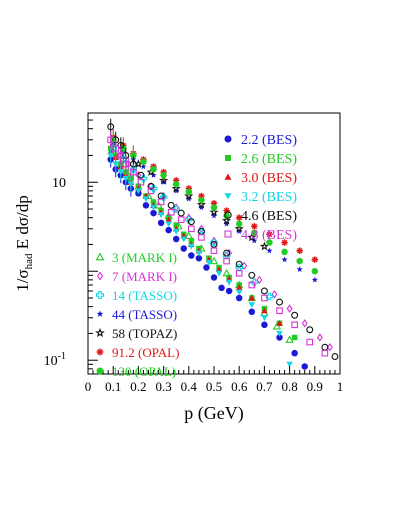 This screenshot has width=402, height=521. What do you see at coordinates (189, 386) in the screenshot?
I see `x-tick-label: 0.4` at bounding box center [189, 386].